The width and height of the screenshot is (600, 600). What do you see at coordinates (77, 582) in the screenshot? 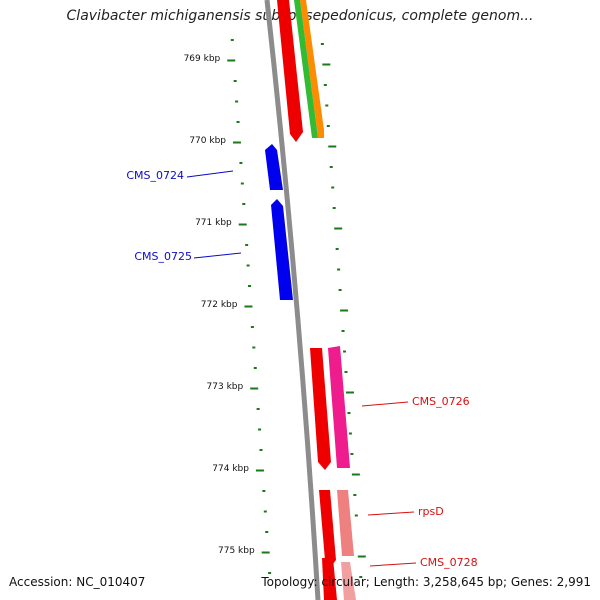
I see `accession-text: Accession: NC_010407` at bounding box center [77, 582].